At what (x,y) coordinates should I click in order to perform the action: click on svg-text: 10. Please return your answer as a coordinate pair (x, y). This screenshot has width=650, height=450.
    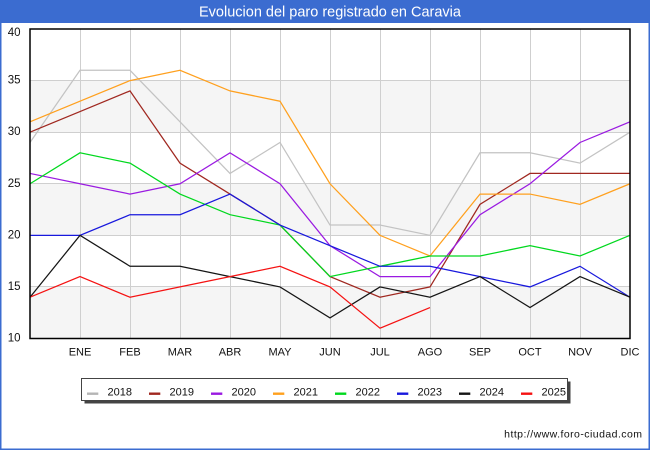
    Looking at the image, I should click on (14, 339).